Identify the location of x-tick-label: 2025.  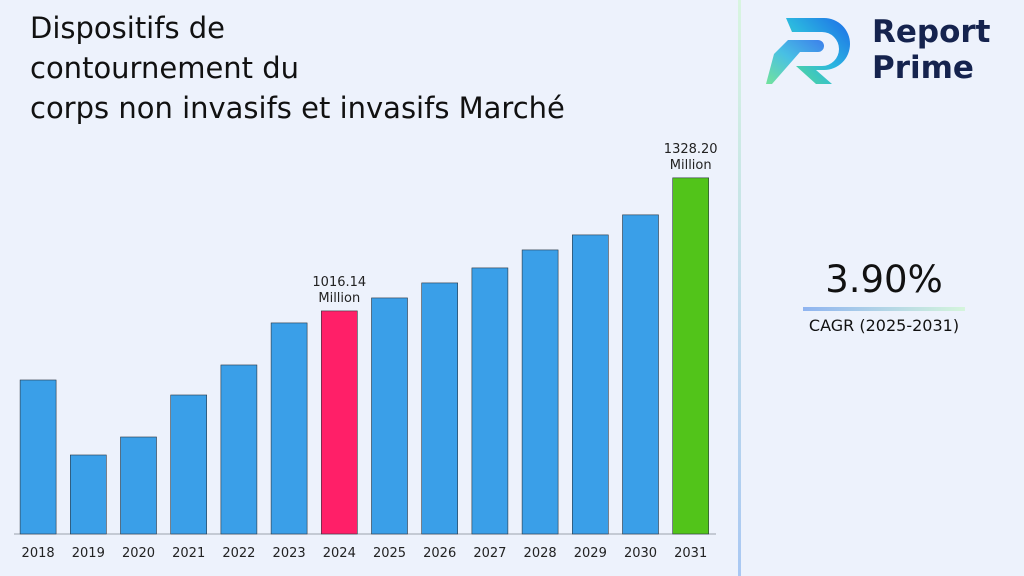
(389, 553).